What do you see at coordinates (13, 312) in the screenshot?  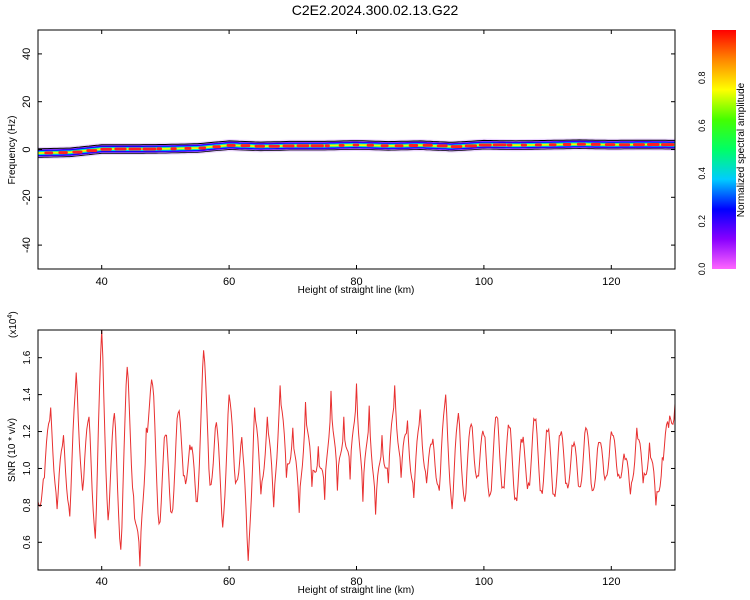 I see `snr-multiplier-close: )` at bounding box center [13, 312].